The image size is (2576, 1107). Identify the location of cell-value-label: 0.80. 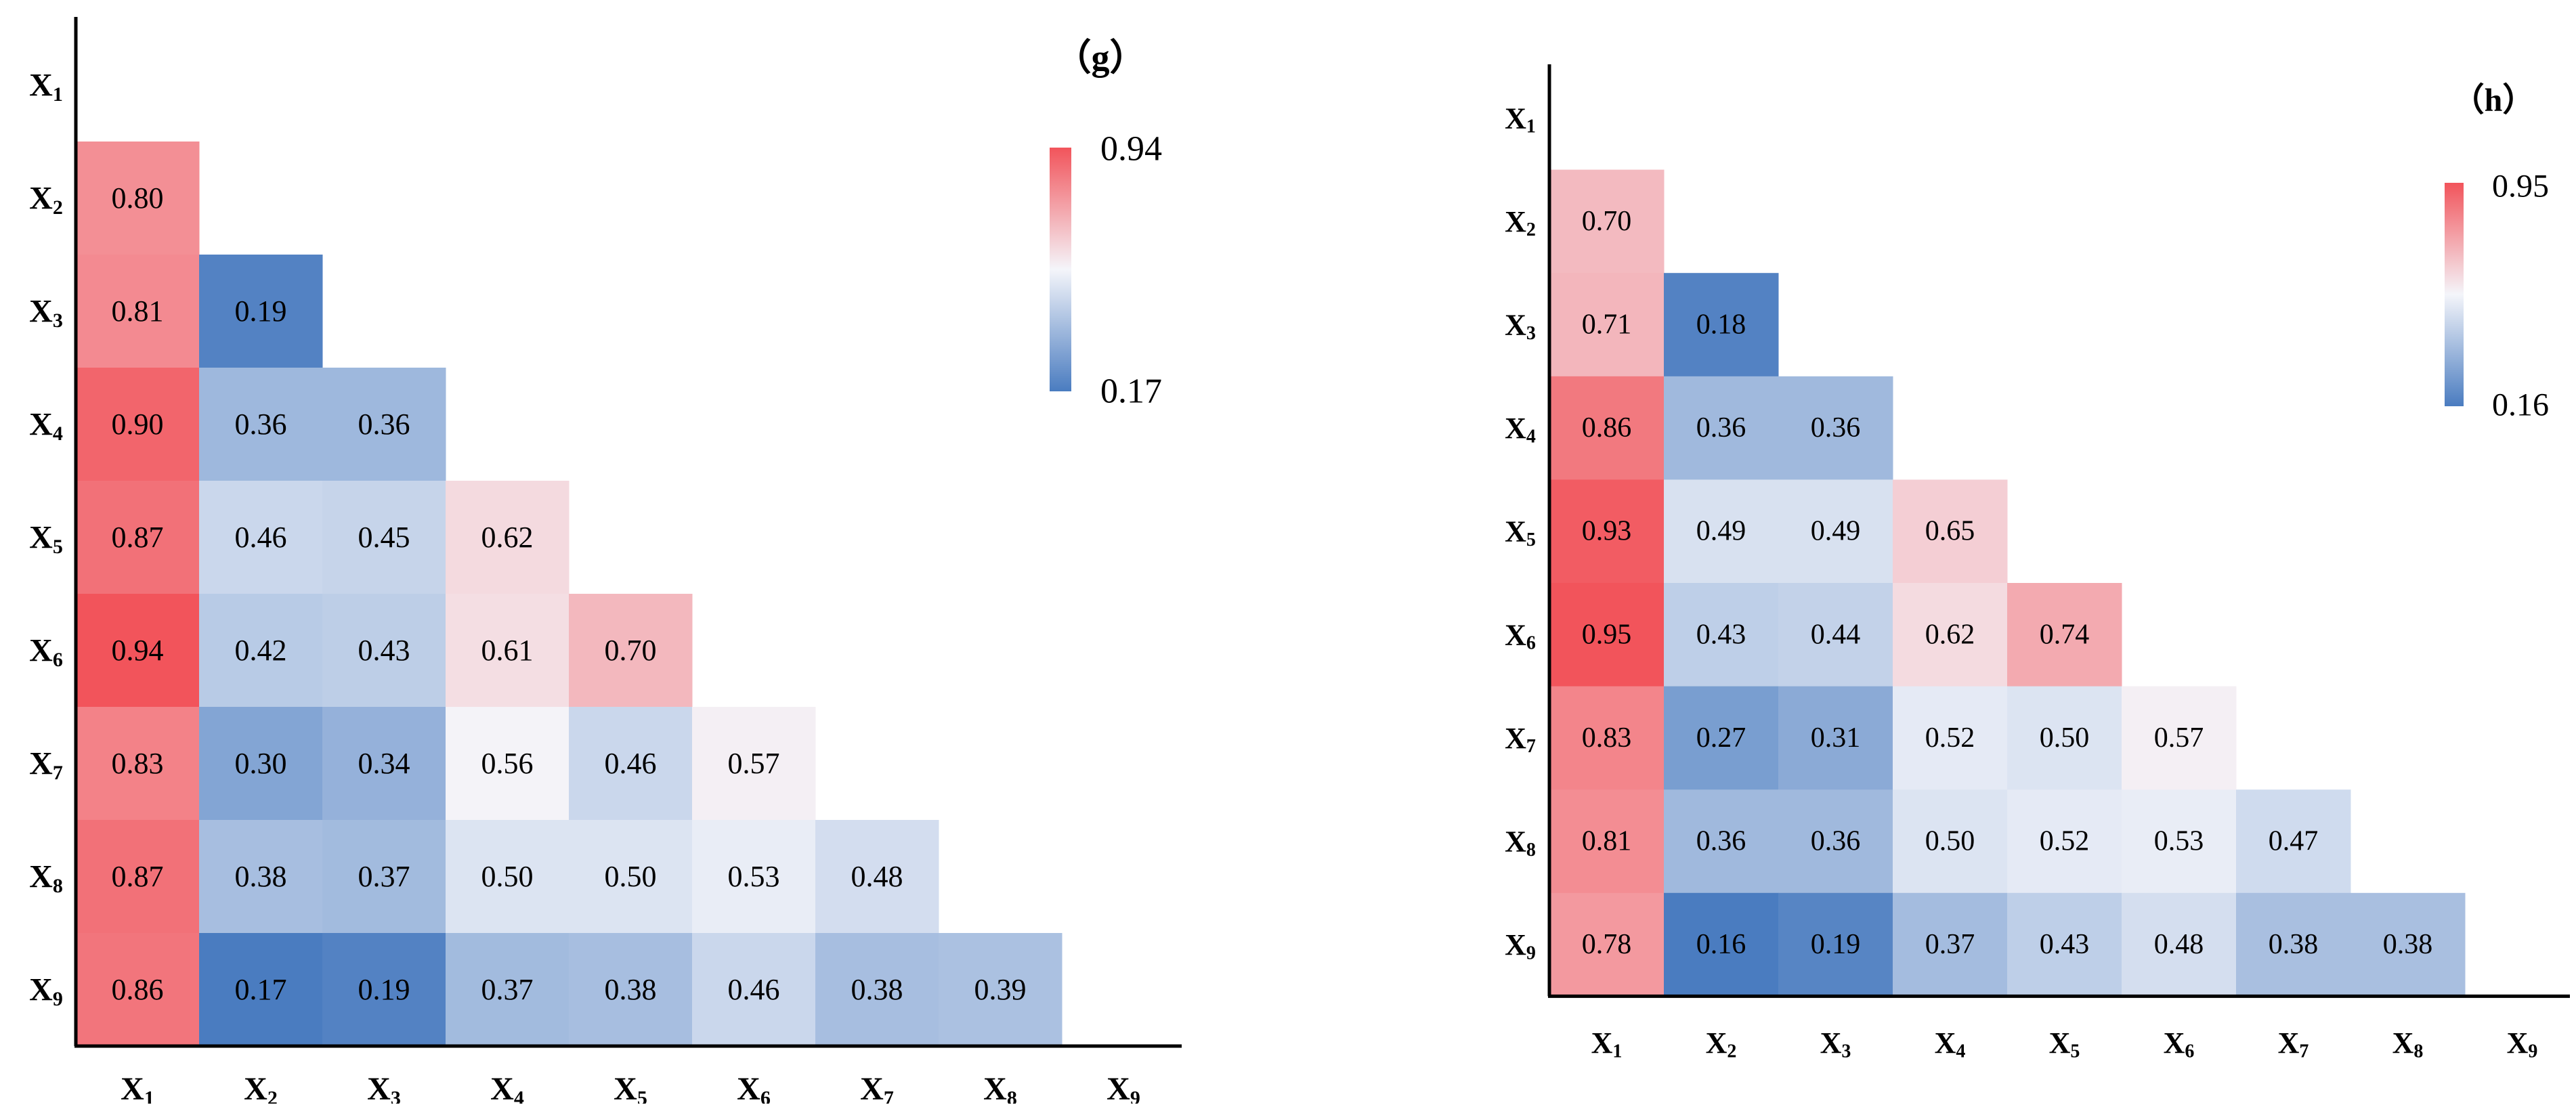
(138, 198).